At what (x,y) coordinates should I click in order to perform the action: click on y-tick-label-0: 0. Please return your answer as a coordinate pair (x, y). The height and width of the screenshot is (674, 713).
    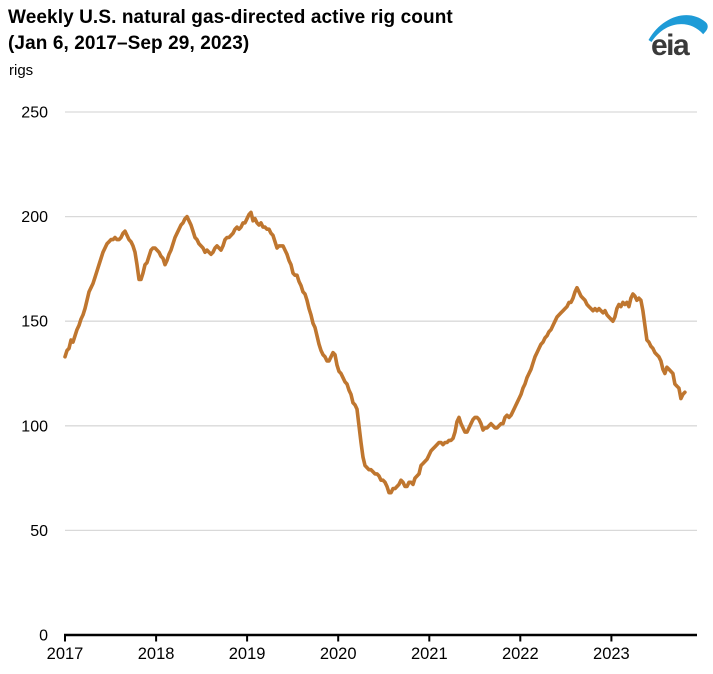
    Looking at the image, I should click on (43, 636).